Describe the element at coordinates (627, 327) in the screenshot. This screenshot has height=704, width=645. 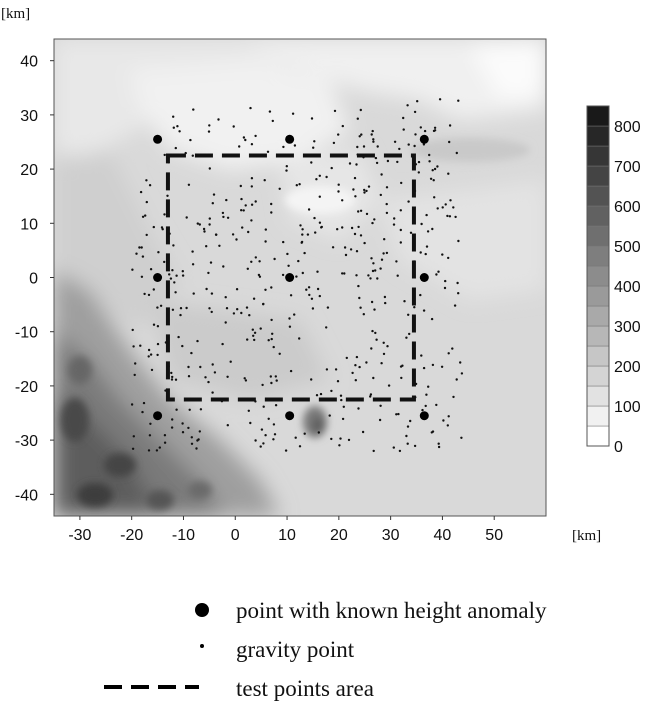
I see `colorbar-tick-label: 300` at that location.